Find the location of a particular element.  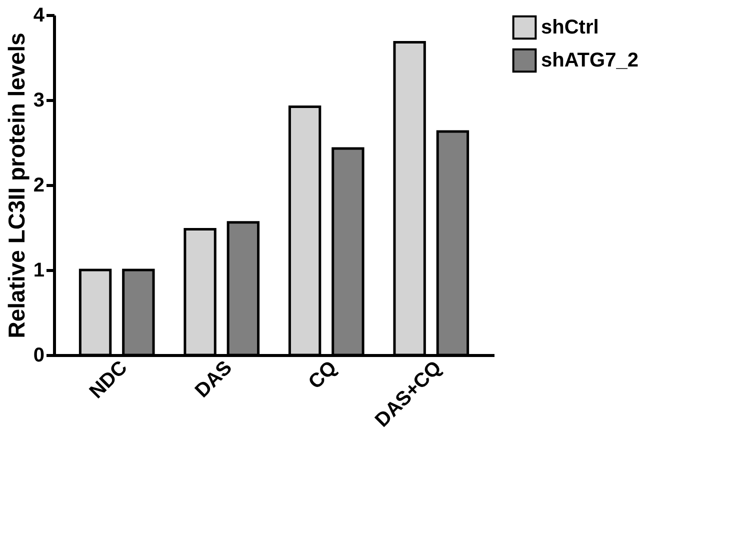

legend-label: shATG7_2 is located at coordinates (589, 61).